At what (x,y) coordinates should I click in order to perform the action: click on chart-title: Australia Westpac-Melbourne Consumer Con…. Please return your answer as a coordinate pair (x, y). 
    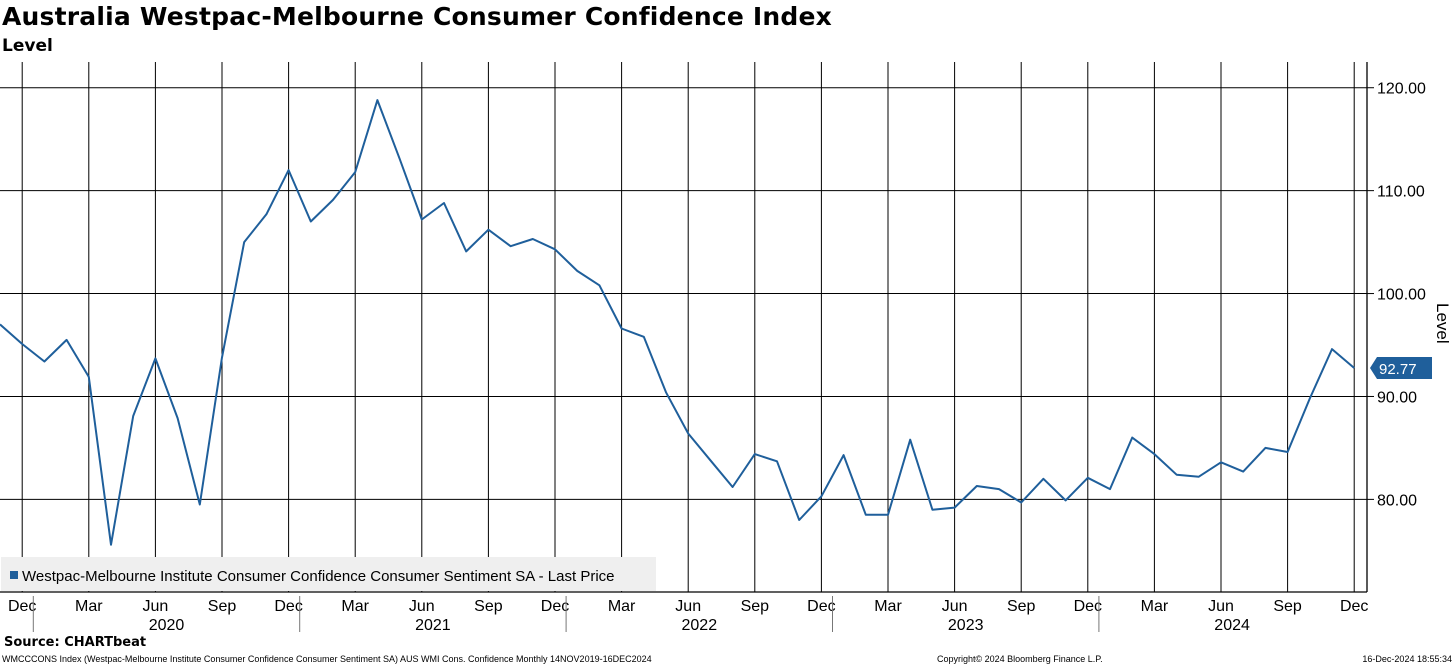
    Looking at the image, I should click on (417, 16).